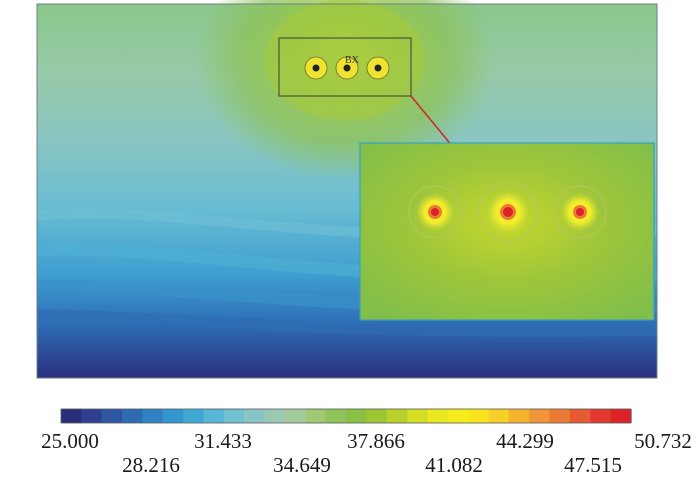 Image resolution: width=700 pixels, height=477 pixels. What do you see at coordinates (593, 465) in the screenshot?
I see `colorbar-label-47515: 47.515` at bounding box center [593, 465].